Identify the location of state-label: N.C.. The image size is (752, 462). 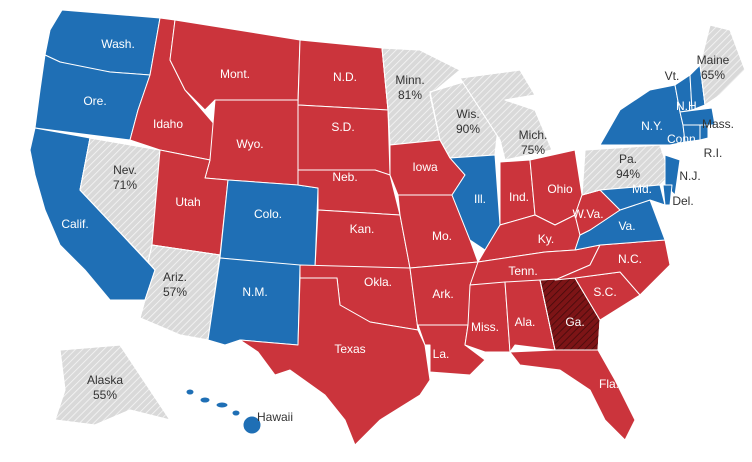
(630, 259).